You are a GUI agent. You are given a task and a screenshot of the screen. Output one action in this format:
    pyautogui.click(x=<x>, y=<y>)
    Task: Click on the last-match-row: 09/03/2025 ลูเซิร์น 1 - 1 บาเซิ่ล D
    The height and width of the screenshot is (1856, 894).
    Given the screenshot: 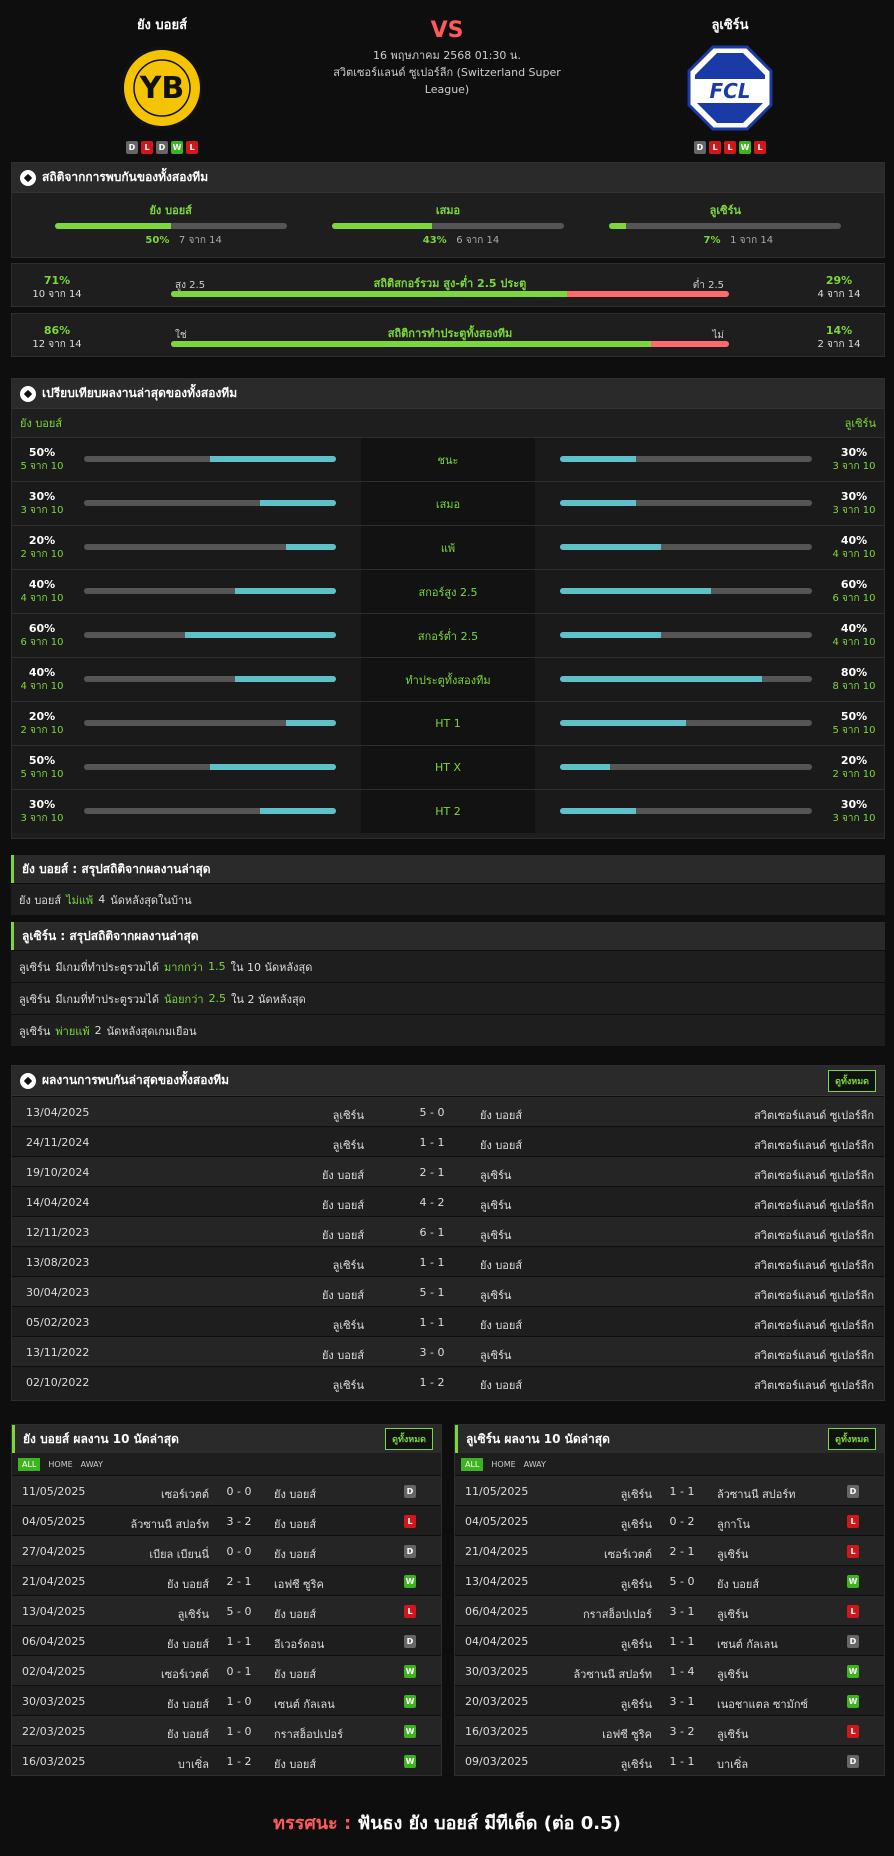 What is the action you would take?
    pyautogui.click(x=669, y=1760)
    